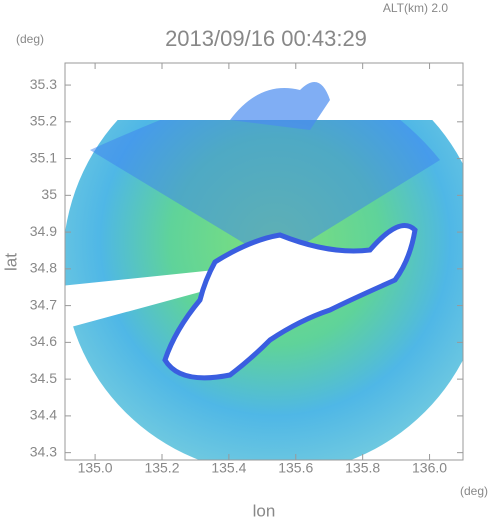  What do you see at coordinates (415, 8) in the screenshot?
I see `altitude-label: ALT(km) 2.0` at bounding box center [415, 8].